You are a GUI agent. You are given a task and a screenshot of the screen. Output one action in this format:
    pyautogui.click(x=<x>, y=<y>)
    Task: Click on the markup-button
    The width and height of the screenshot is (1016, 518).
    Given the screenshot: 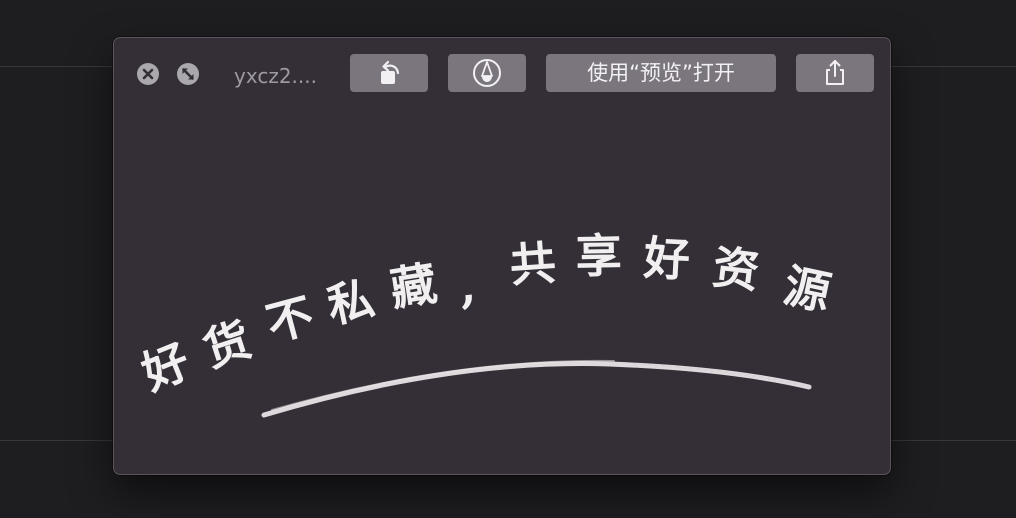 What is the action you would take?
    pyautogui.click(x=487, y=73)
    